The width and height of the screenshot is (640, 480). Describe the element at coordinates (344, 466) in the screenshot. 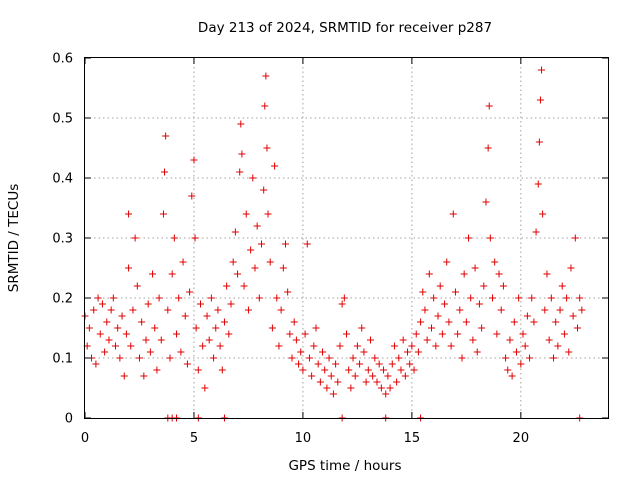

I see `x-axis-label: GPS time / hours` at that location.